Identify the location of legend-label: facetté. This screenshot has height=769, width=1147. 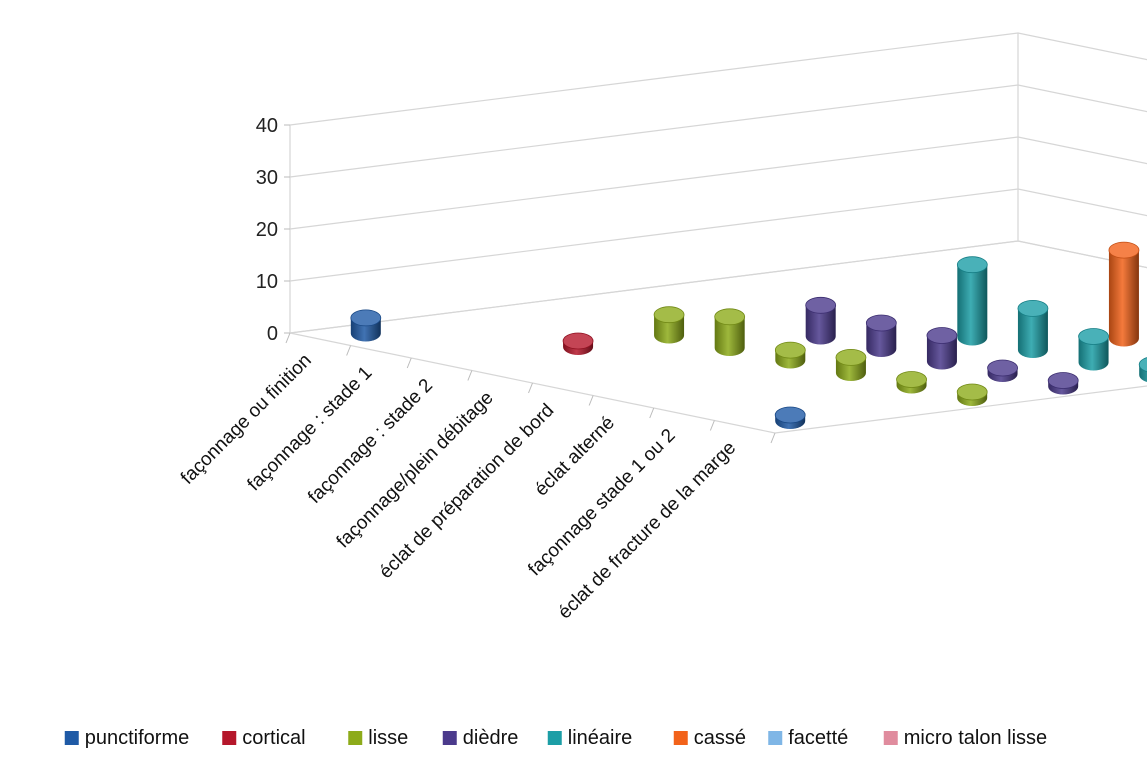
(818, 738).